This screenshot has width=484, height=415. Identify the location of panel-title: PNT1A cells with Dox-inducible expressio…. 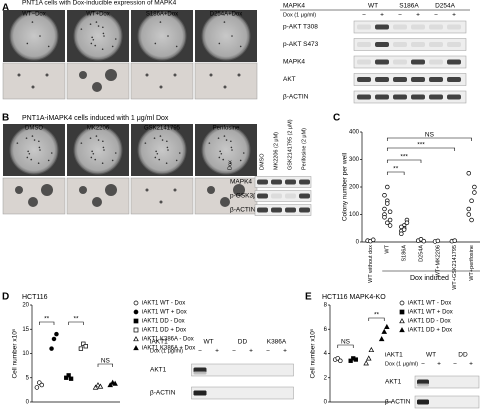
(99, 3).